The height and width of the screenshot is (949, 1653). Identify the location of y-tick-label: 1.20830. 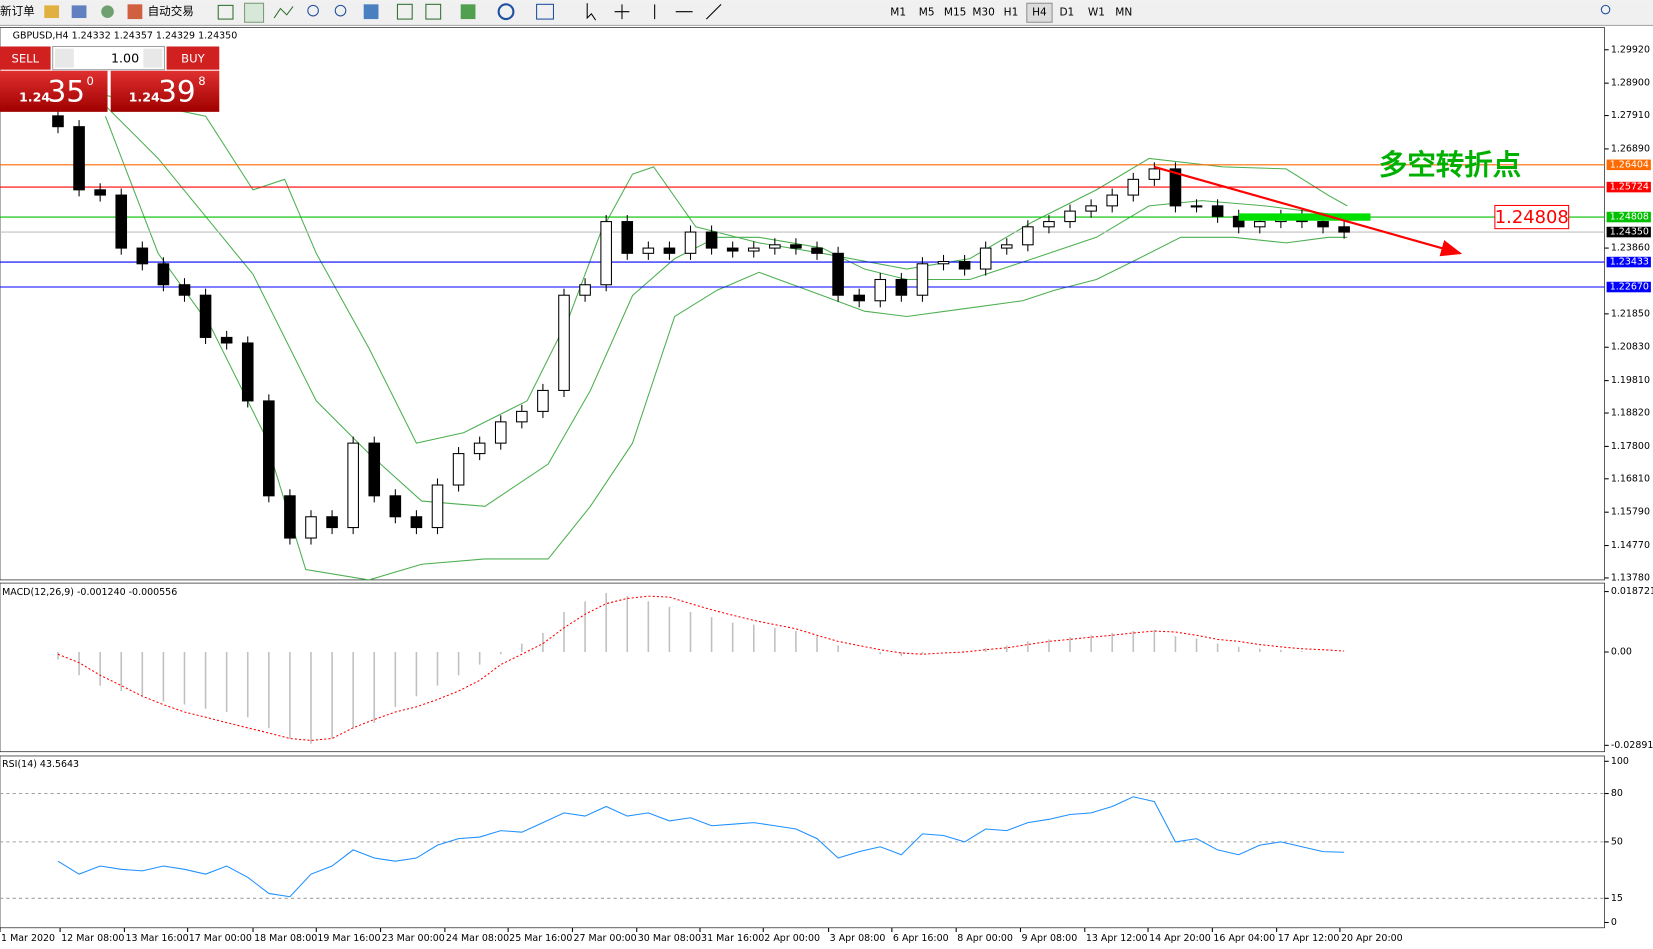
(1630, 347).